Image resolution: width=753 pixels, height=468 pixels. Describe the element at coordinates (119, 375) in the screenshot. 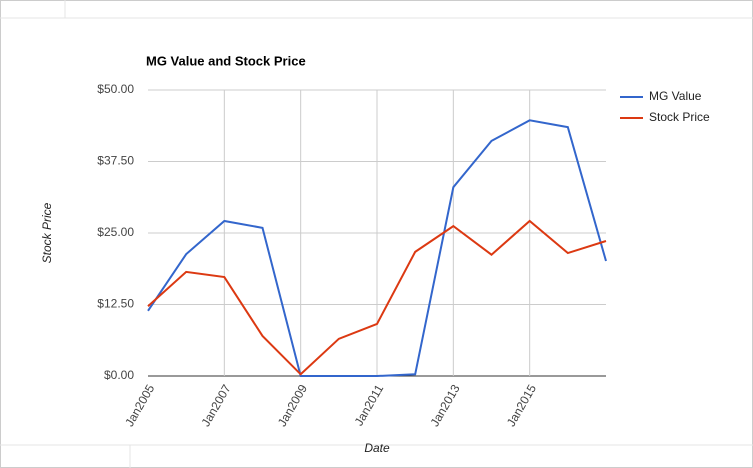

I see `y-tick-label: $0.00` at that location.